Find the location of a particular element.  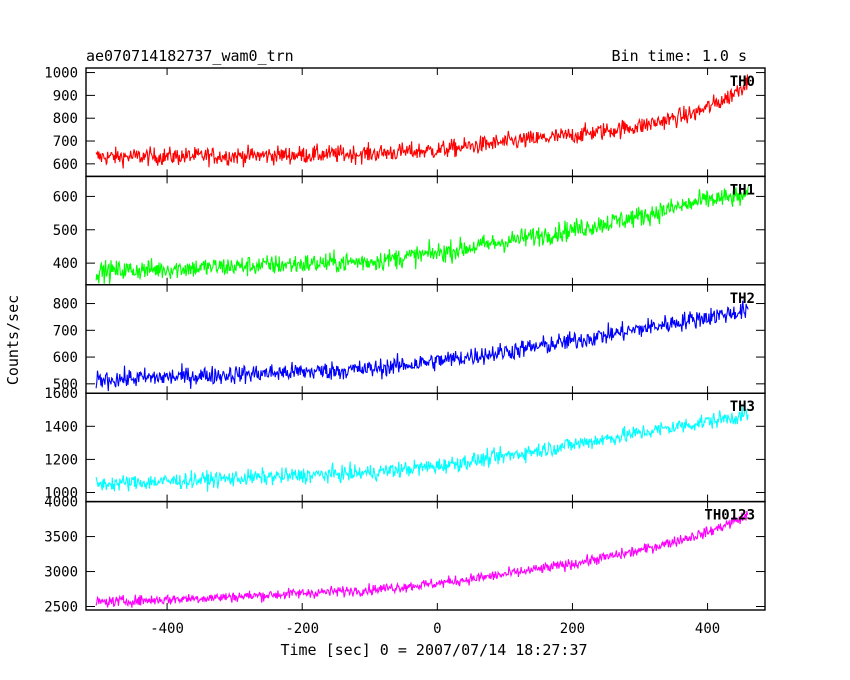

series-th1 is located at coordinates (422, 234).